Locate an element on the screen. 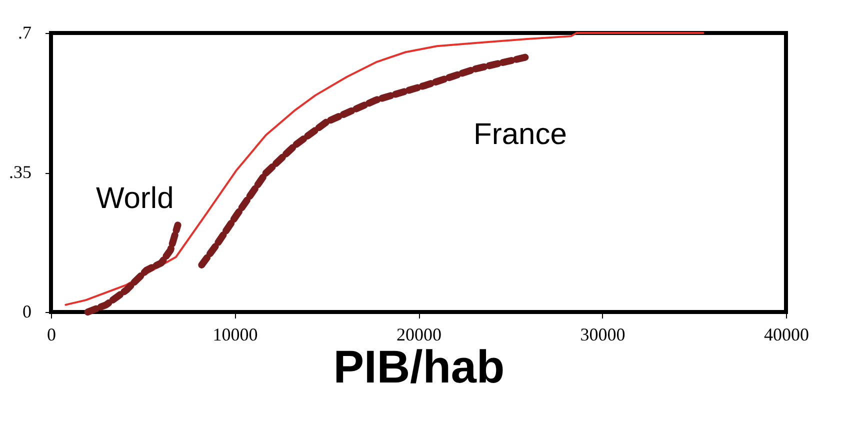 The height and width of the screenshot is (433, 844). x-tick-label: 40000 is located at coordinates (786, 334).